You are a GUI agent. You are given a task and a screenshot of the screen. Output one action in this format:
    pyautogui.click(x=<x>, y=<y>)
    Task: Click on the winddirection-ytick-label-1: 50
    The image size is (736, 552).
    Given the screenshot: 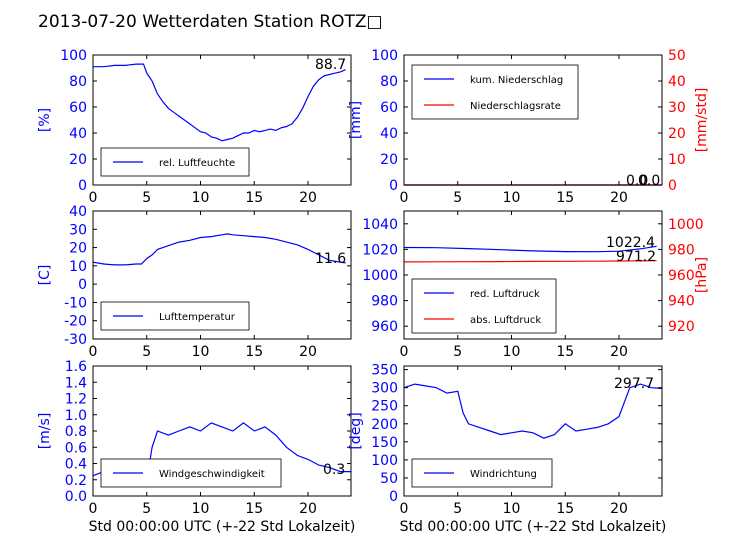 What is the action you would take?
    pyautogui.click(x=389, y=479)
    